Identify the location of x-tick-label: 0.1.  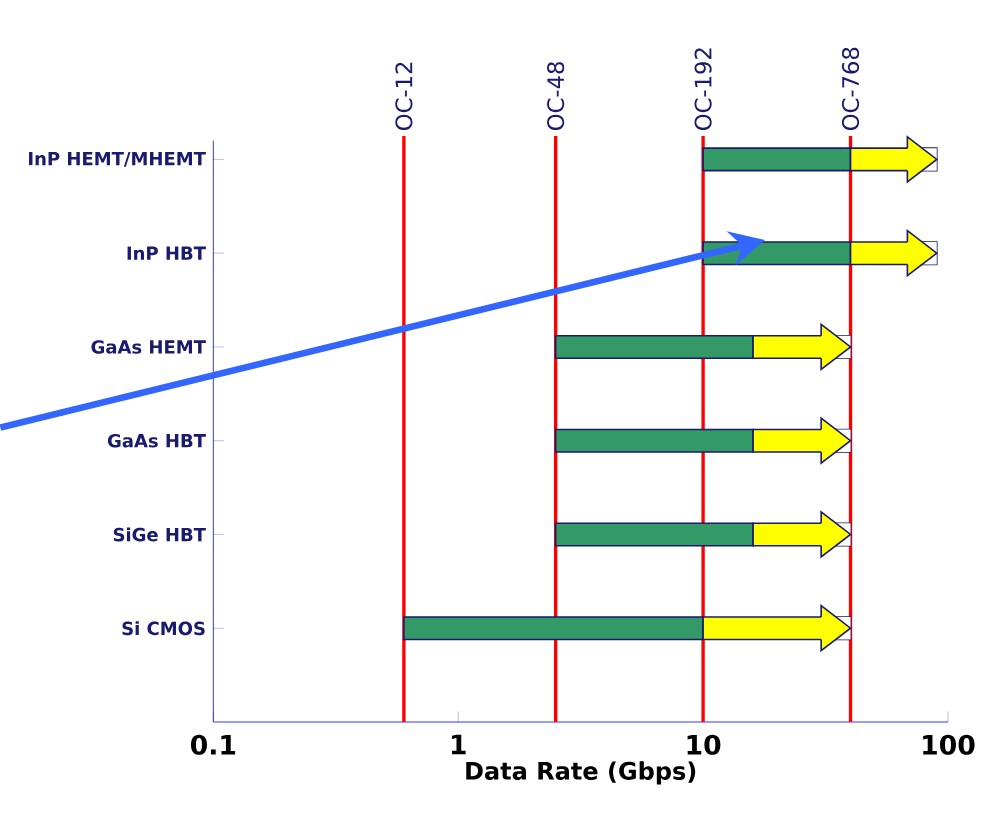
(213, 744).